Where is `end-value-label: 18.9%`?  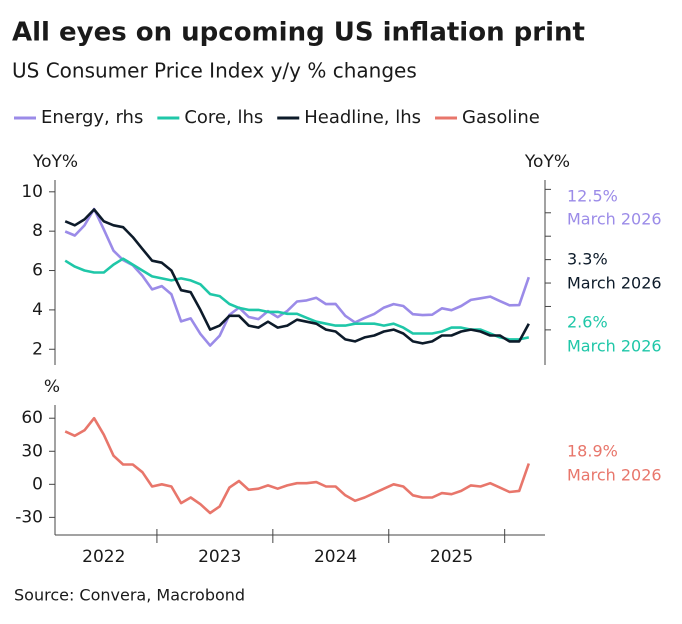 end-value-label: 18.9% is located at coordinates (592, 451).